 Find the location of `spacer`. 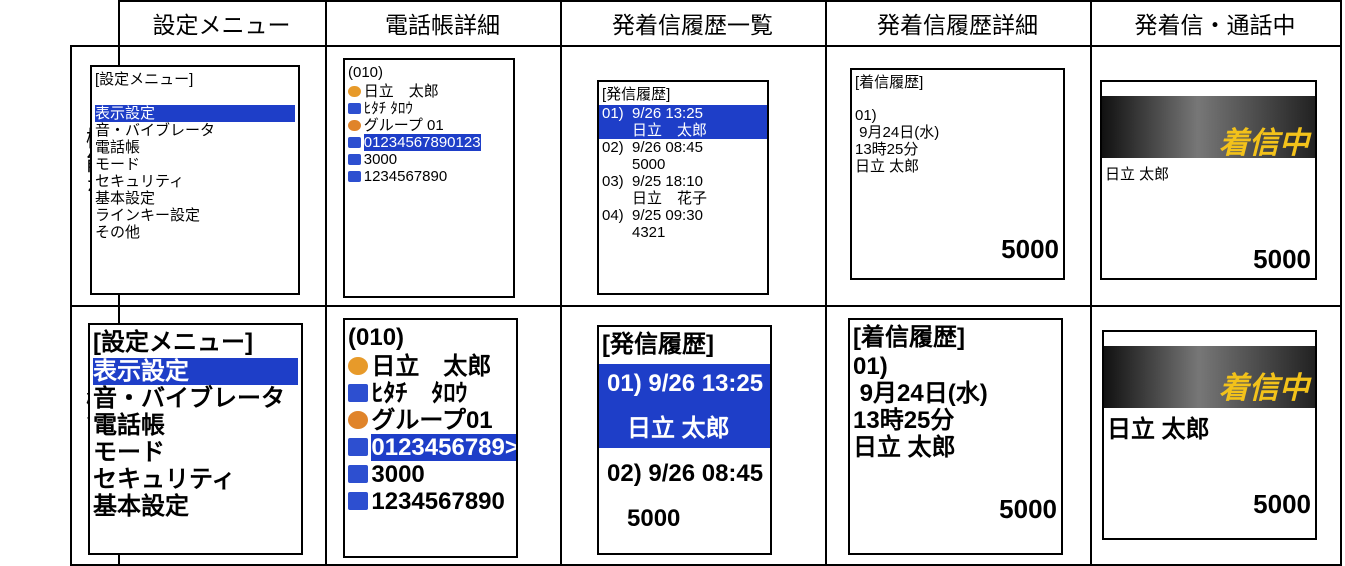

spacer is located at coordinates (957, 100).